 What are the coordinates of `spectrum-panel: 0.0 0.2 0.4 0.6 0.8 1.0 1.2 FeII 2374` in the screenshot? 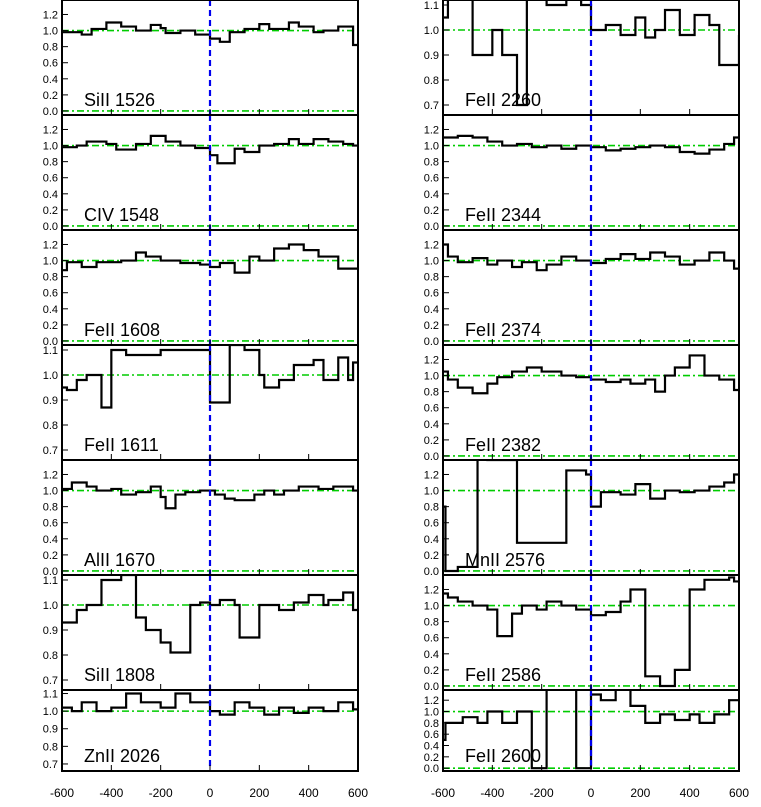 It's located at (582, 288).